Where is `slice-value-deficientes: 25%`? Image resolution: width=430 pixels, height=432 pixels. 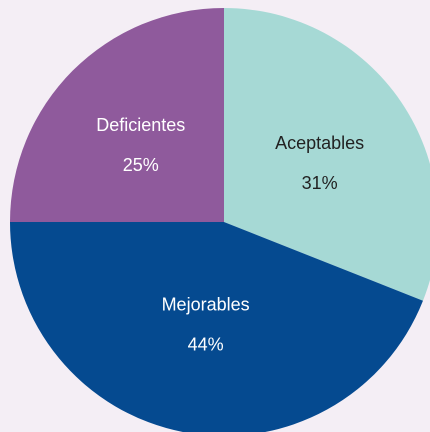
slice-value-deficientes: 25% is located at coordinates (141, 165).